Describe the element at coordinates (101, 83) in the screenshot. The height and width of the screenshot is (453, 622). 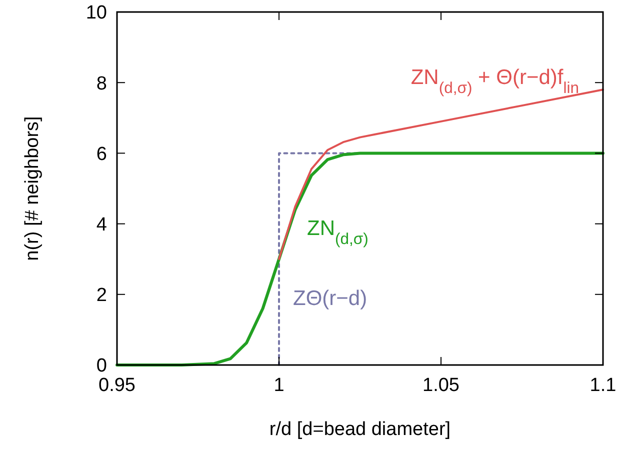
I see `y-tick-label: 8` at that location.